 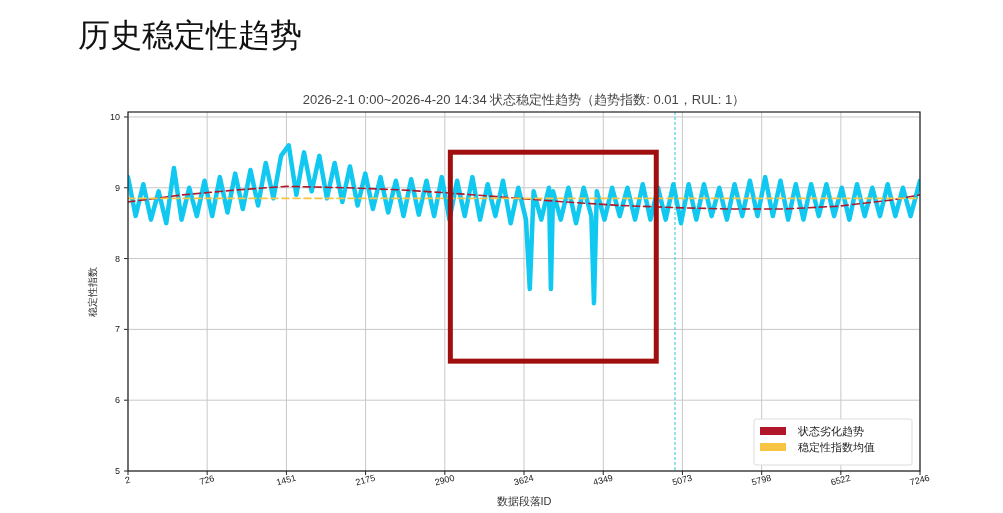 I want to click on x-tick-label: 5798, so click(x=761, y=480).